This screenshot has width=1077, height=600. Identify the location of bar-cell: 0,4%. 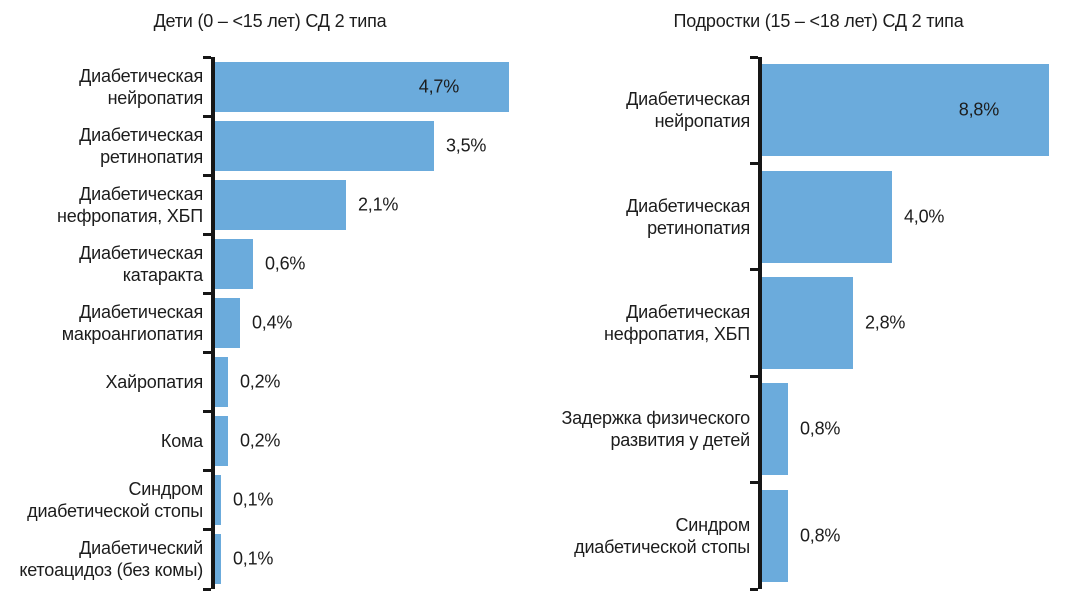
(371, 322).